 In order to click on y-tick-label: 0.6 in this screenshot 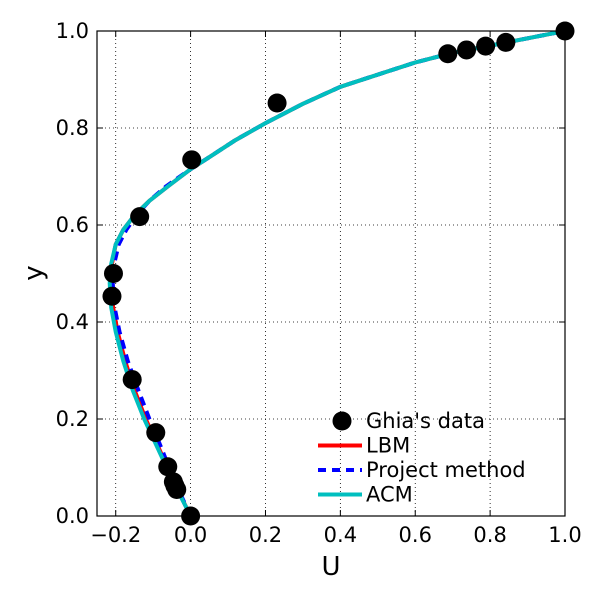, I will do `click(72, 225)`.